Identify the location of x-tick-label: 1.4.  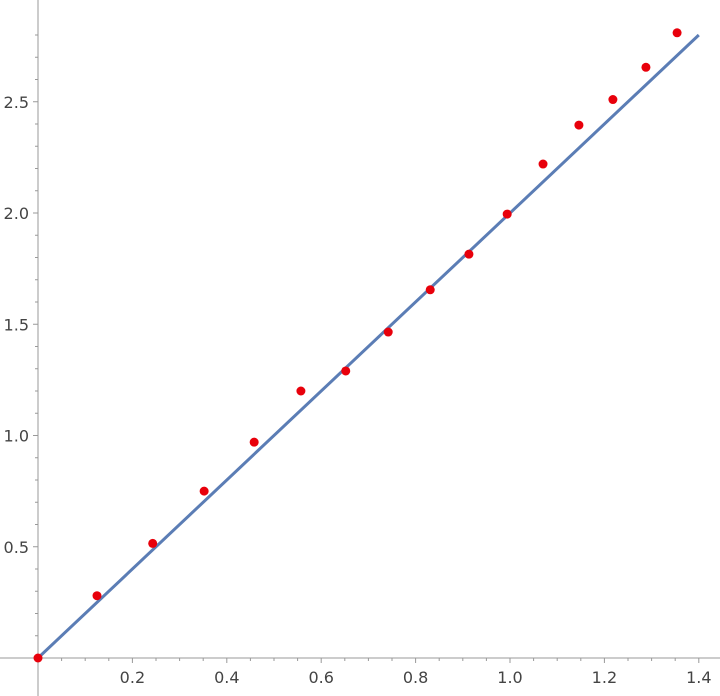
(698, 677).